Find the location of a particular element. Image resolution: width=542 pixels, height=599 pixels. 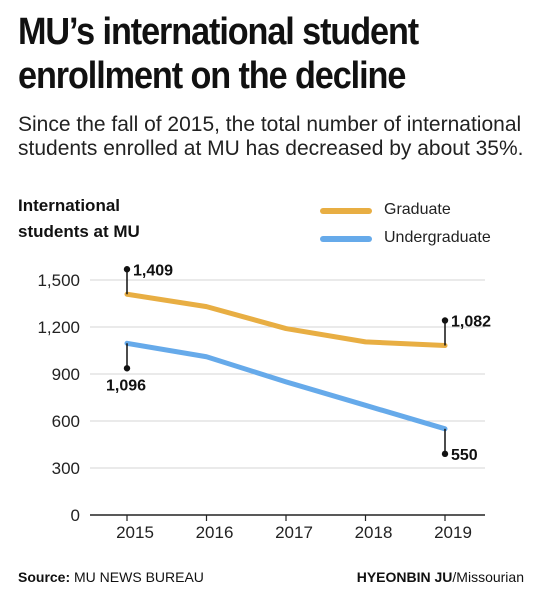

y-tick-label: 0 is located at coordinates (75, 515).